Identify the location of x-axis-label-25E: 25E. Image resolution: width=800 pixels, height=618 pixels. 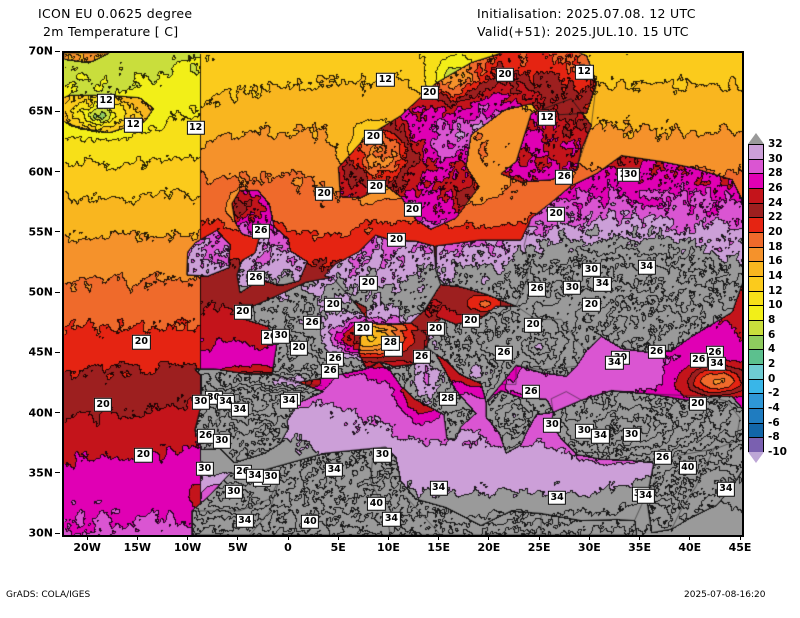
(539, 547).